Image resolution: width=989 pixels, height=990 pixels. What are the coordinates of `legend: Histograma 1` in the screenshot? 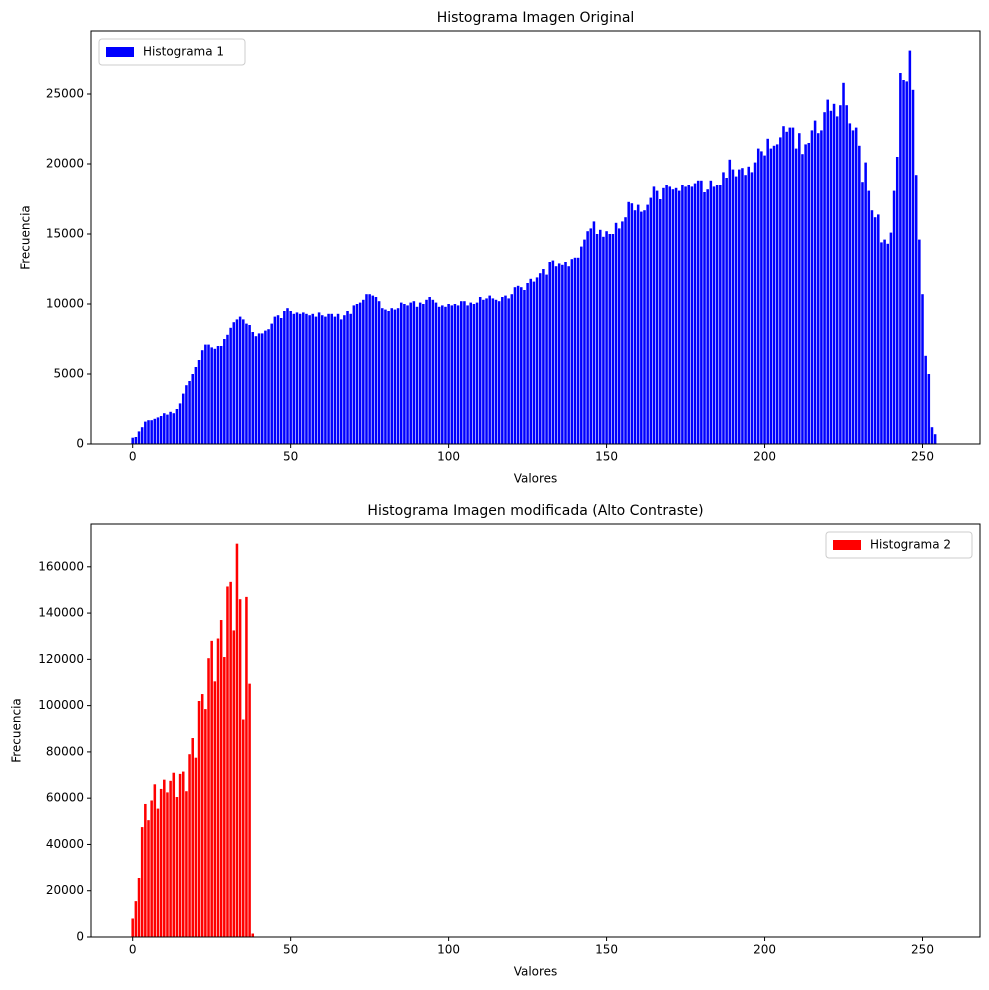 It's located at (172, 52).